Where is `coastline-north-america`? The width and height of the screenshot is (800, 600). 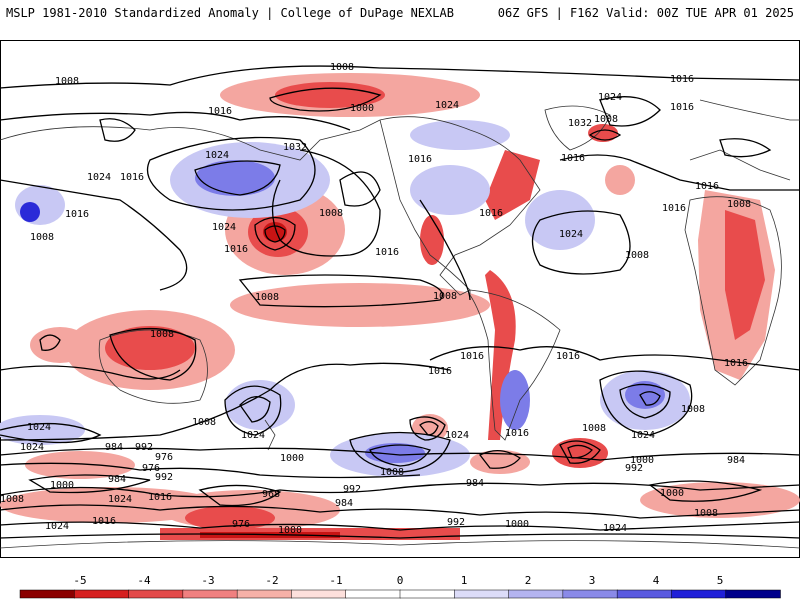 coastline-north-america is located at coordinates (460, 206).